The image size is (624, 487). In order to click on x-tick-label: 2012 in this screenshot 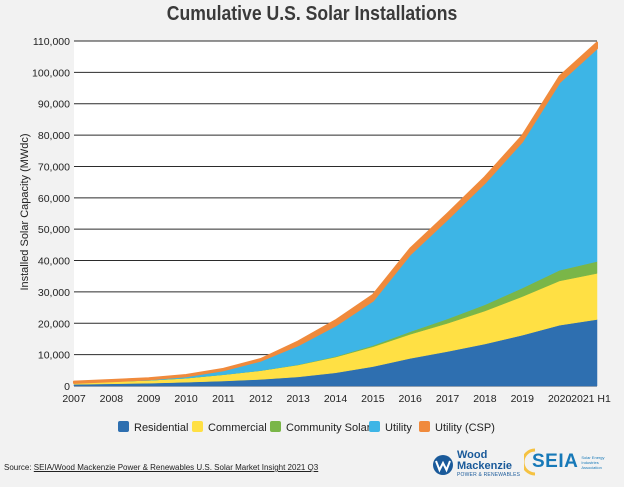, I will do `click(261, 399)`.